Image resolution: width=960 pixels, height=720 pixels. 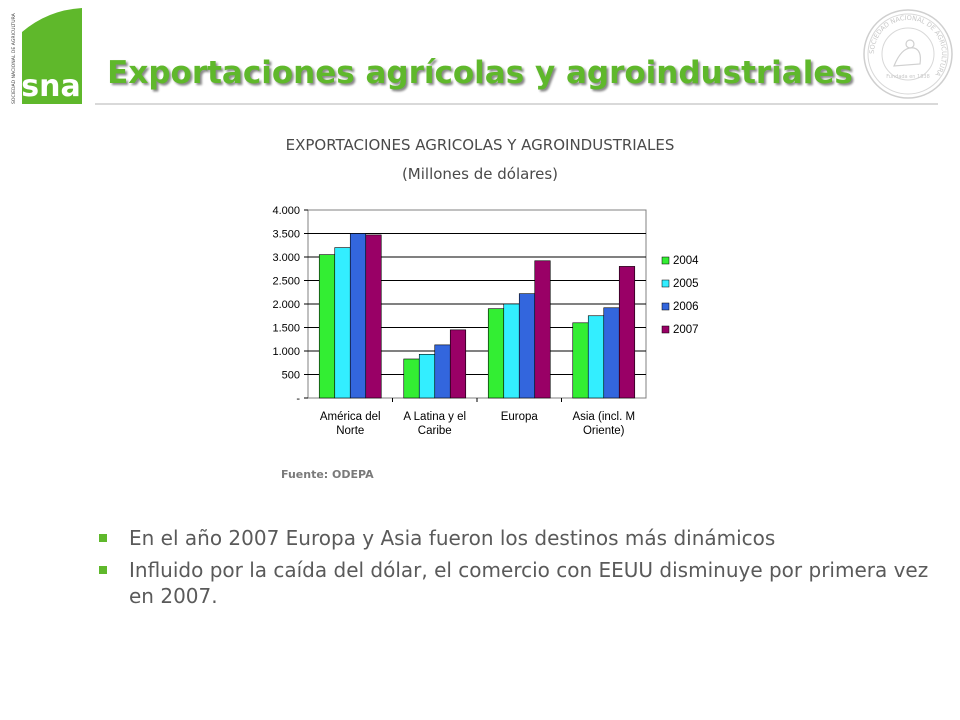 What do you see at coordinates (350, 417) in the screenshot?
I see `x-tick-label: América del` at bounding box center [350, 417].